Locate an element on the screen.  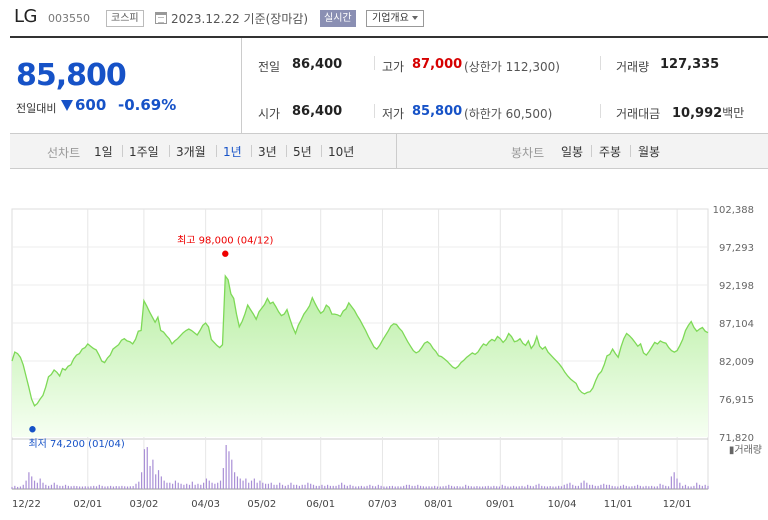
tab-1d: 1일 is located at coordinates (103, 152).